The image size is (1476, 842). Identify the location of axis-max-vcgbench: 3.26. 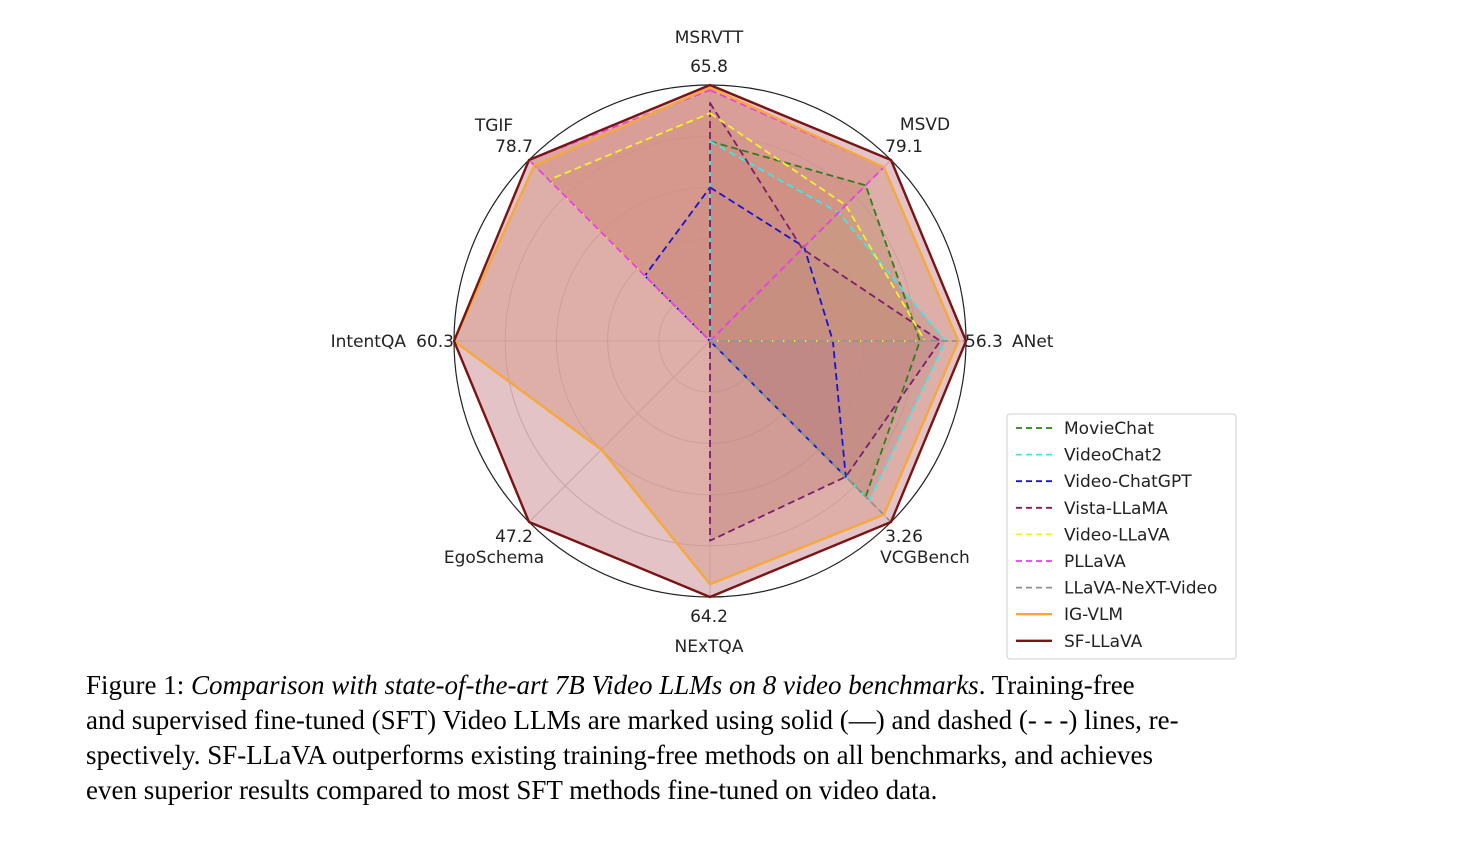
(904, 537).